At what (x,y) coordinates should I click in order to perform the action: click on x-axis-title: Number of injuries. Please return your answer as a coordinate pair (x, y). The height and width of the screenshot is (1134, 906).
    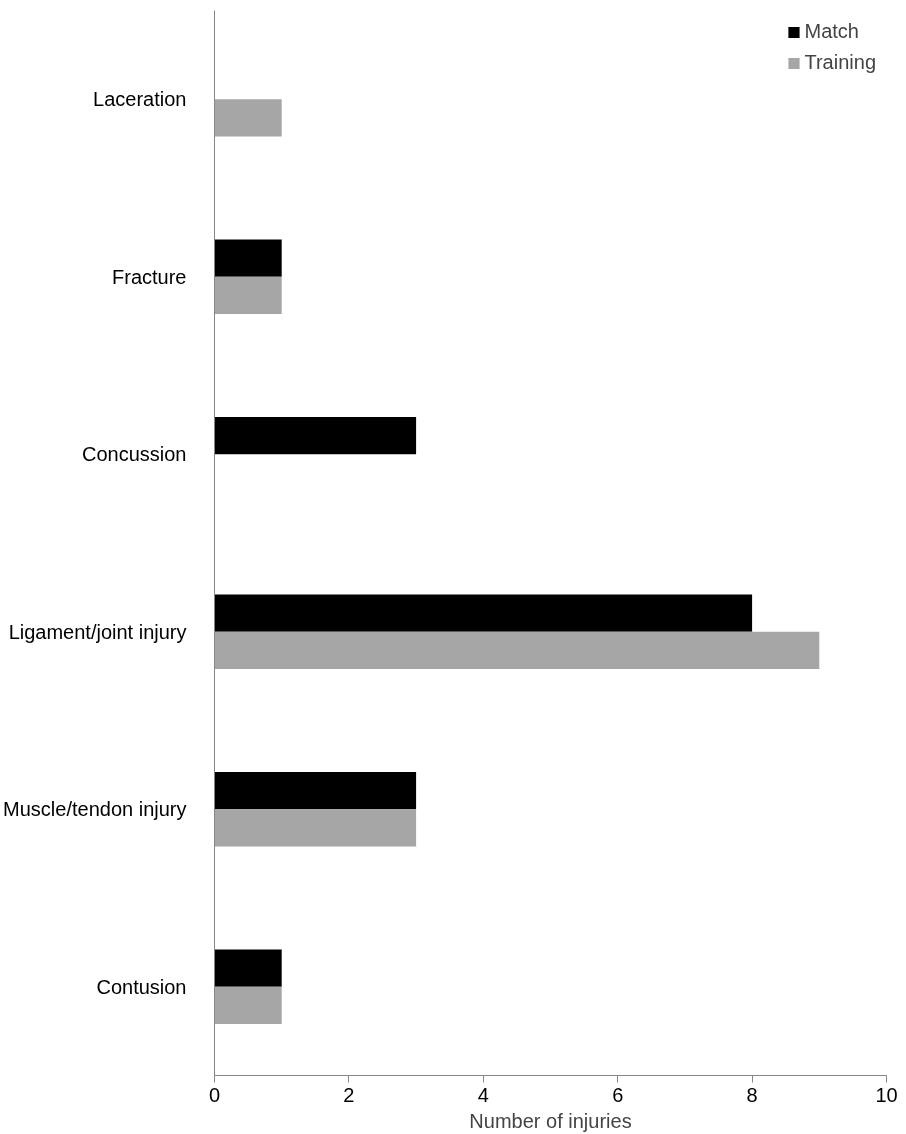
    Looking at the image, I should click on (550, 1120).